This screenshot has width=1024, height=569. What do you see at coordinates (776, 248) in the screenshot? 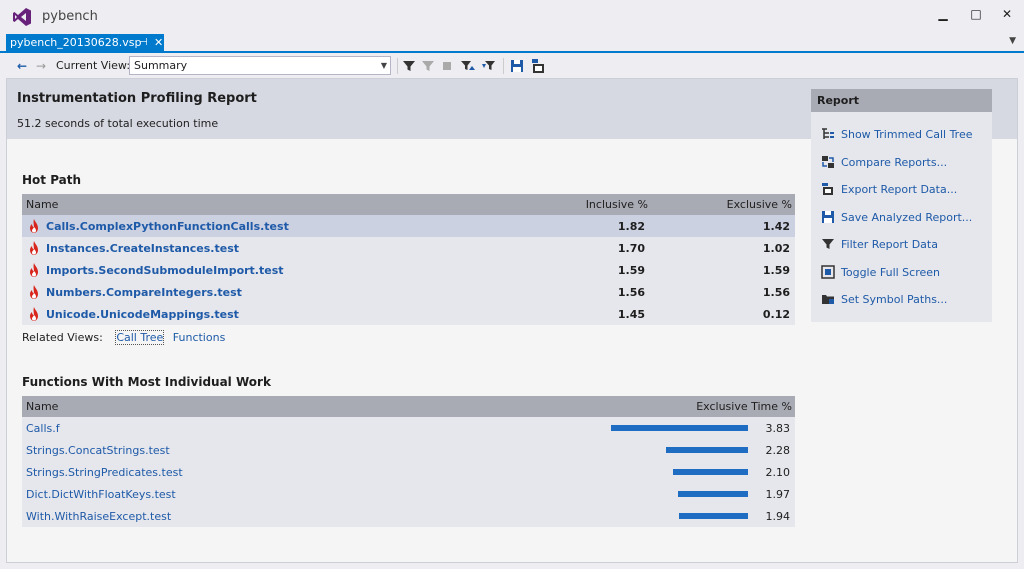
I see `exclusive-value: 1.02` at bounding box center [776, 248].